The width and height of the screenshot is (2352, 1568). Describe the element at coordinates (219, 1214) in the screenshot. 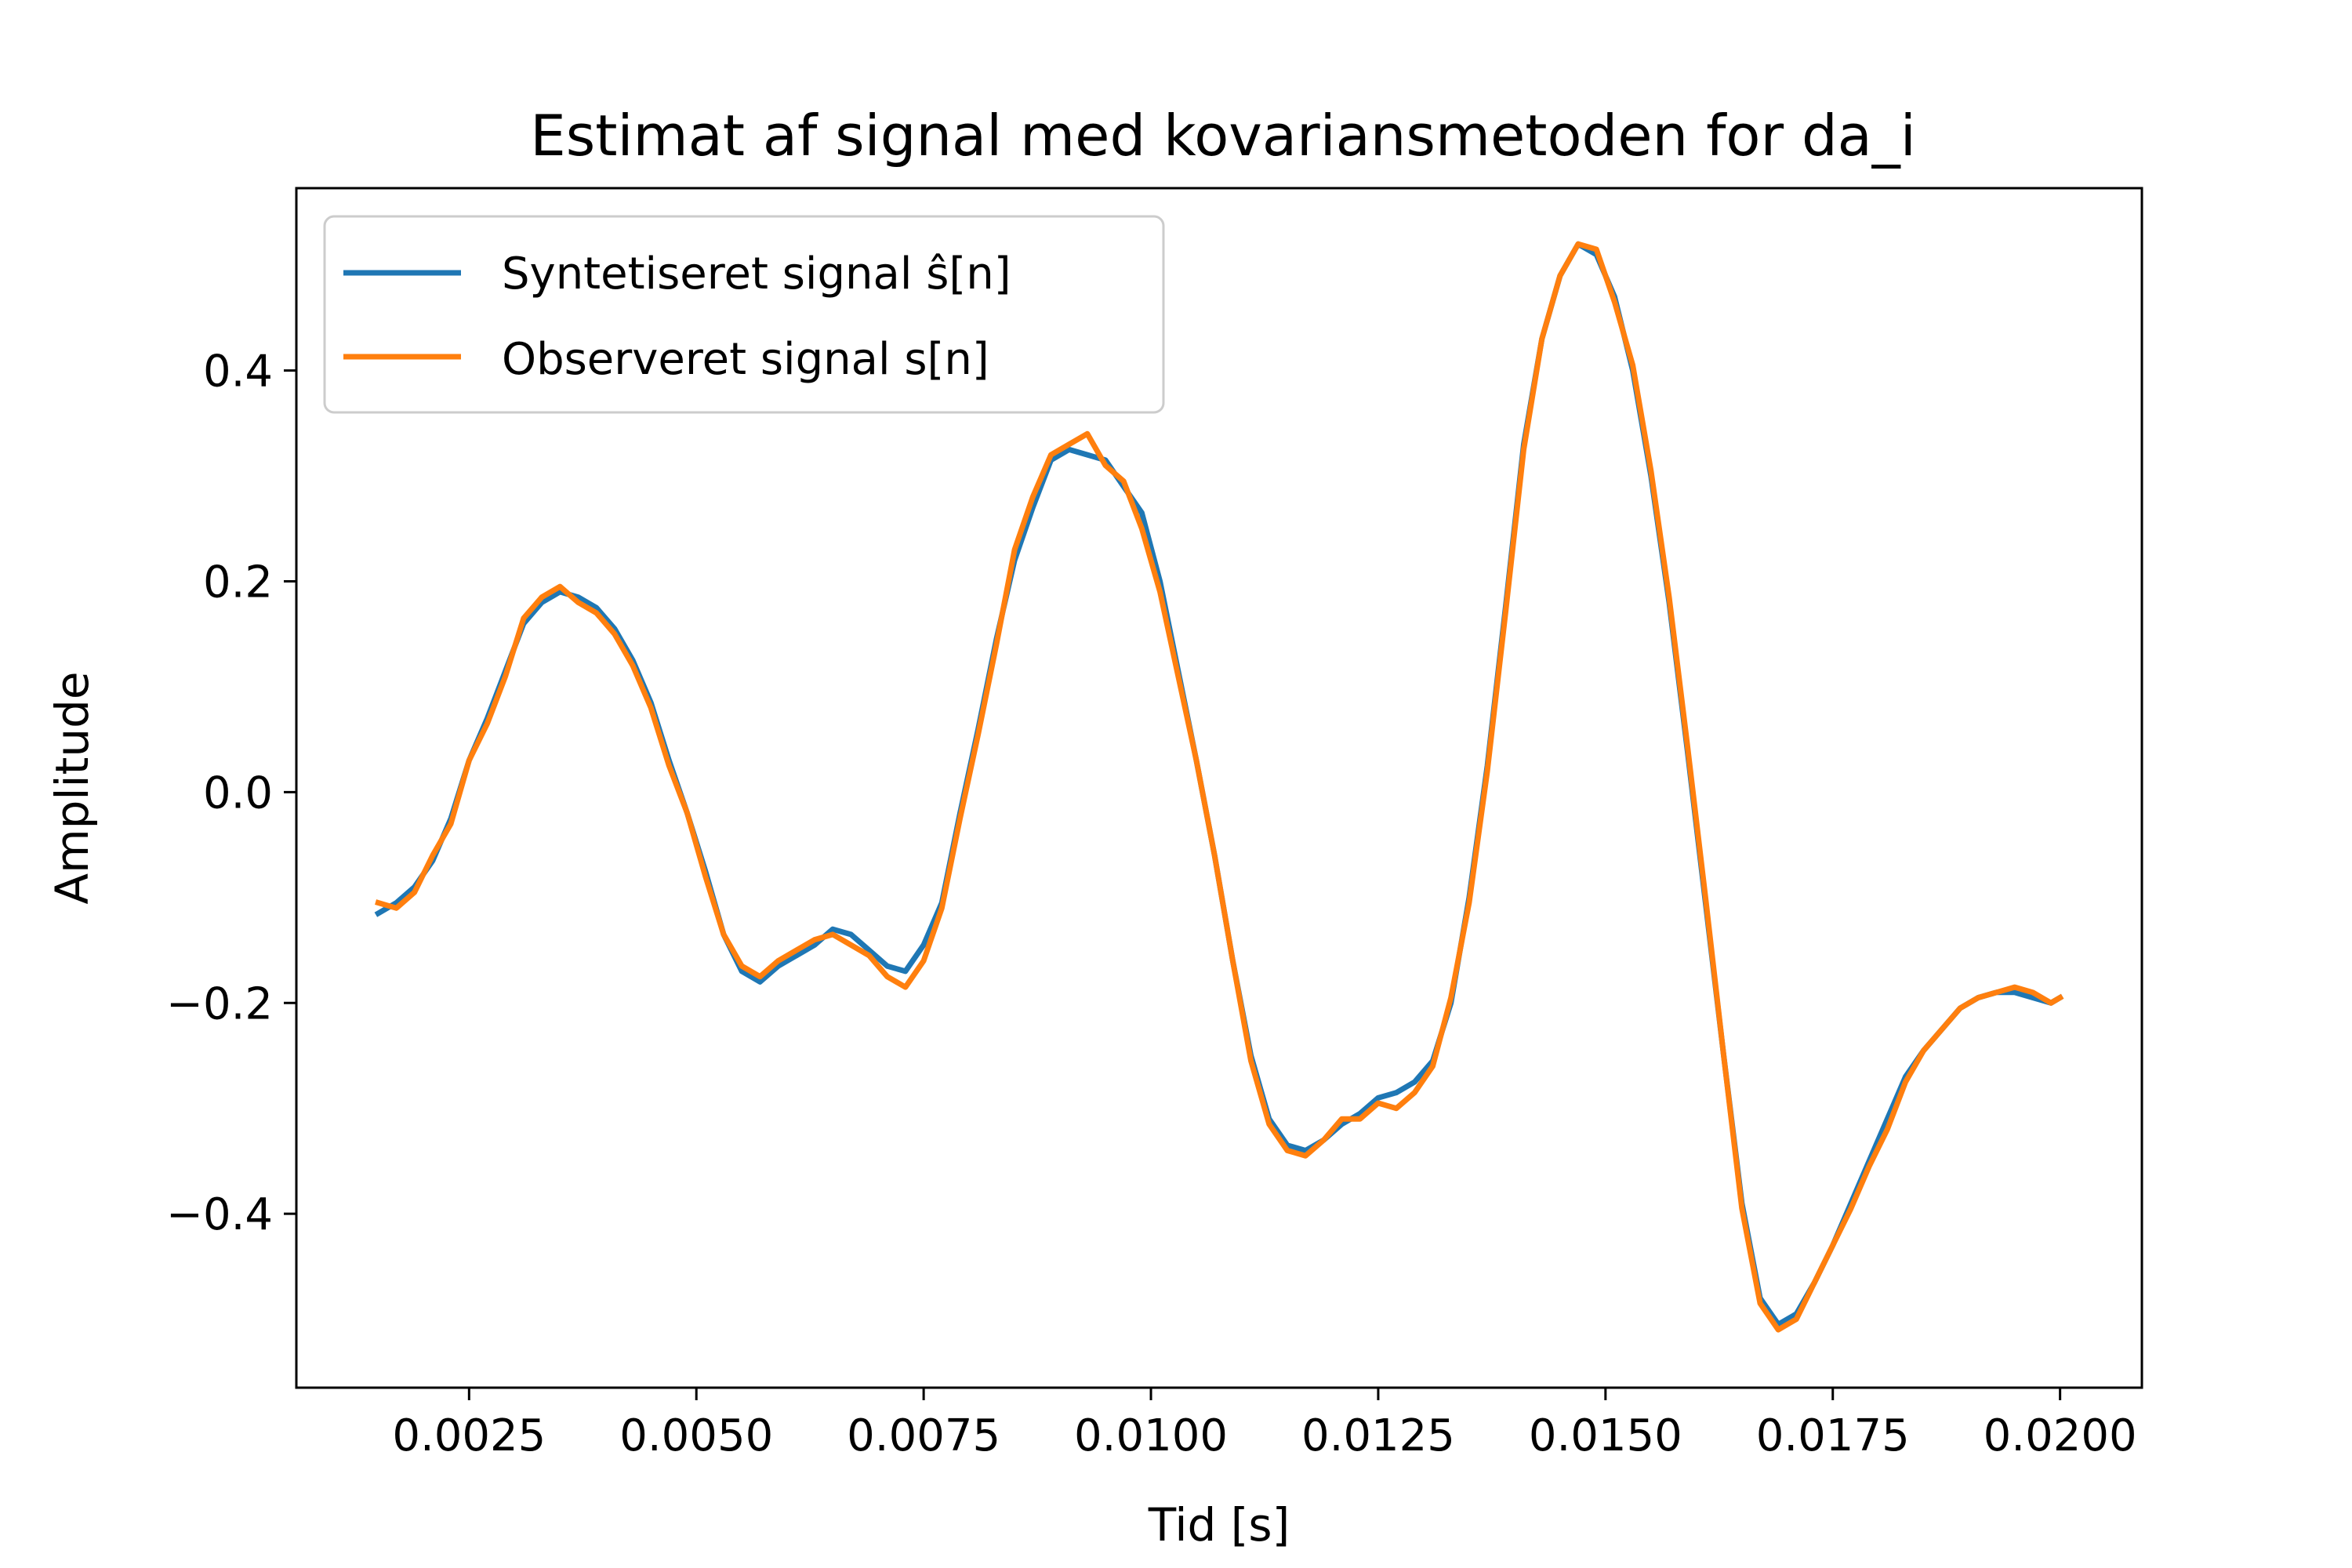

I see `y-tick-label: −0.4` at that location.